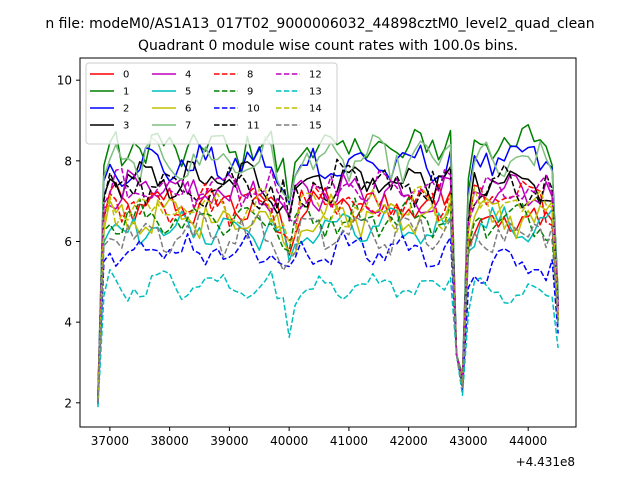 This screenshot has height=480, width=640. I want to click on x-tick-label: 42000, so click(409, 441).